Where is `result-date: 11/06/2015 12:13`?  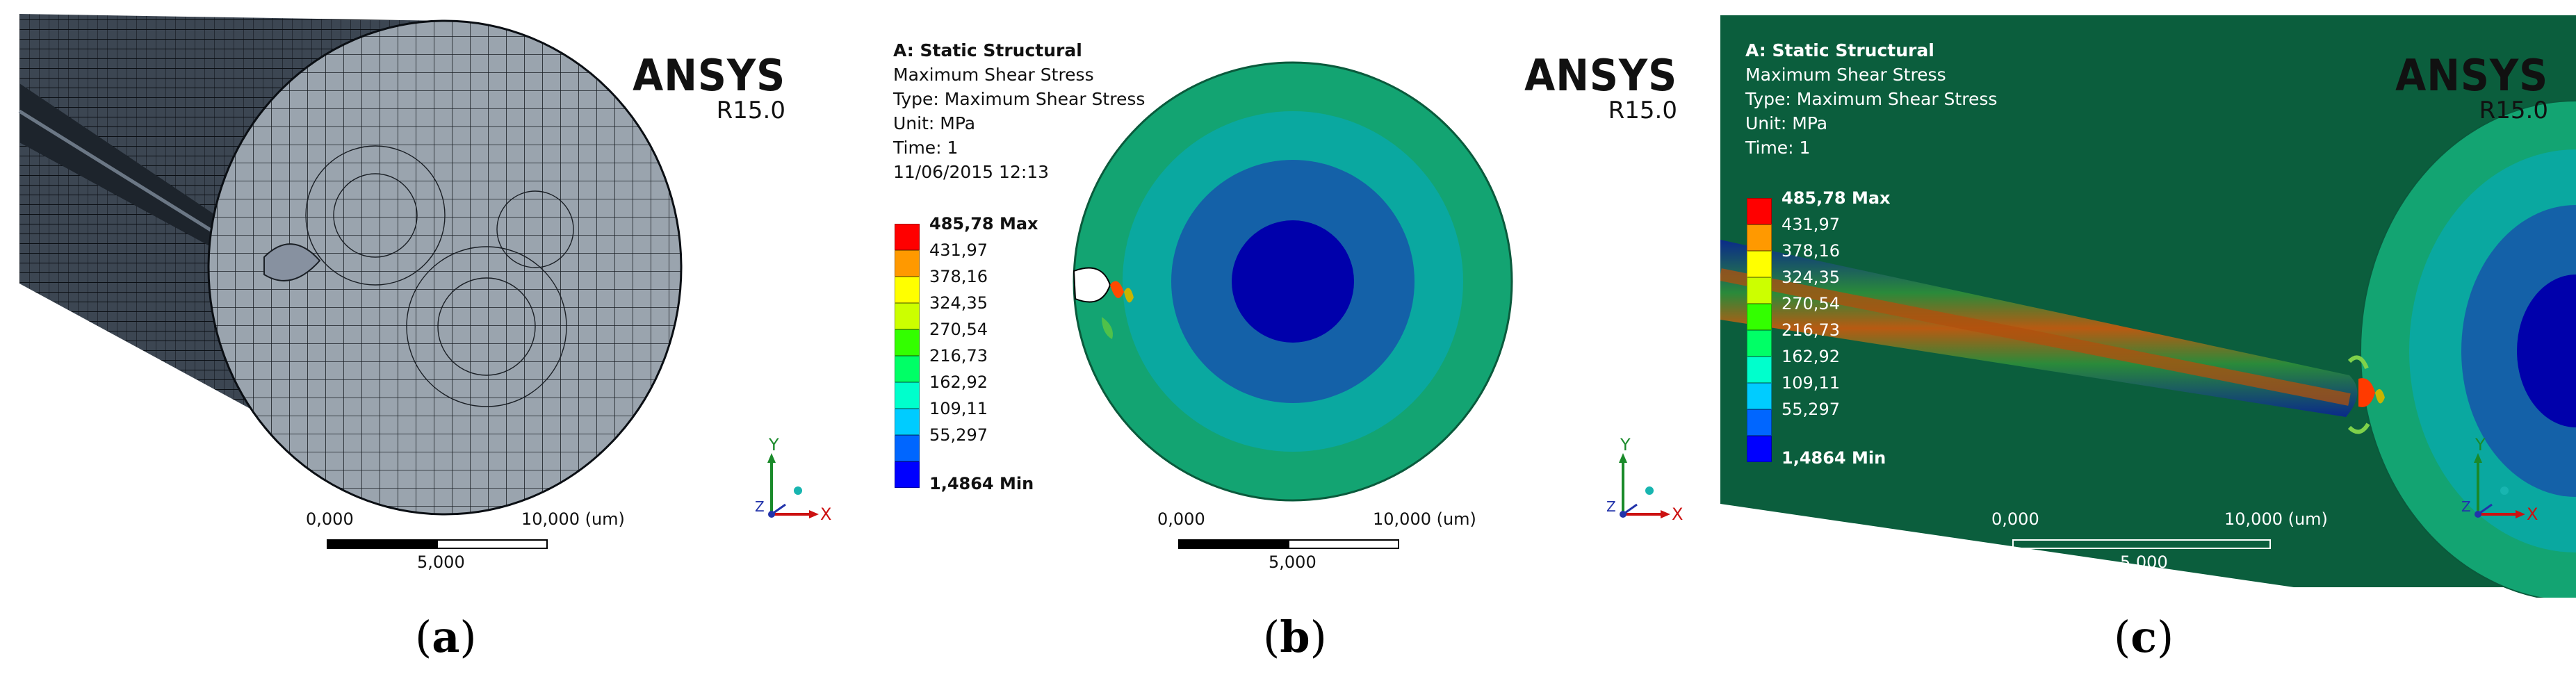
result-date: 11/06/2015 12:13 is located at coordinates (971, 172).